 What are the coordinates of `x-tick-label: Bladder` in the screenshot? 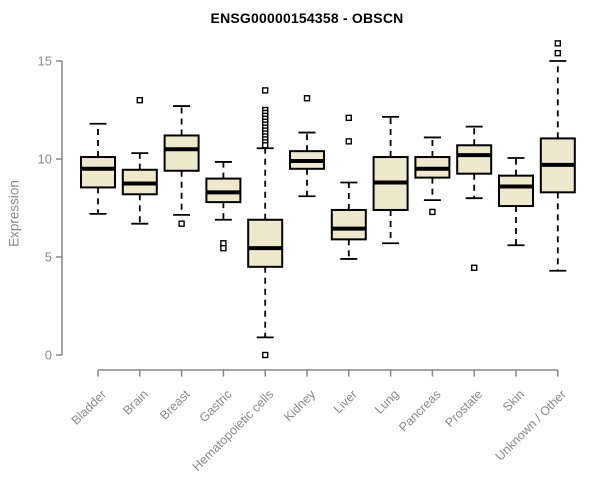 It's located at (89, 407).